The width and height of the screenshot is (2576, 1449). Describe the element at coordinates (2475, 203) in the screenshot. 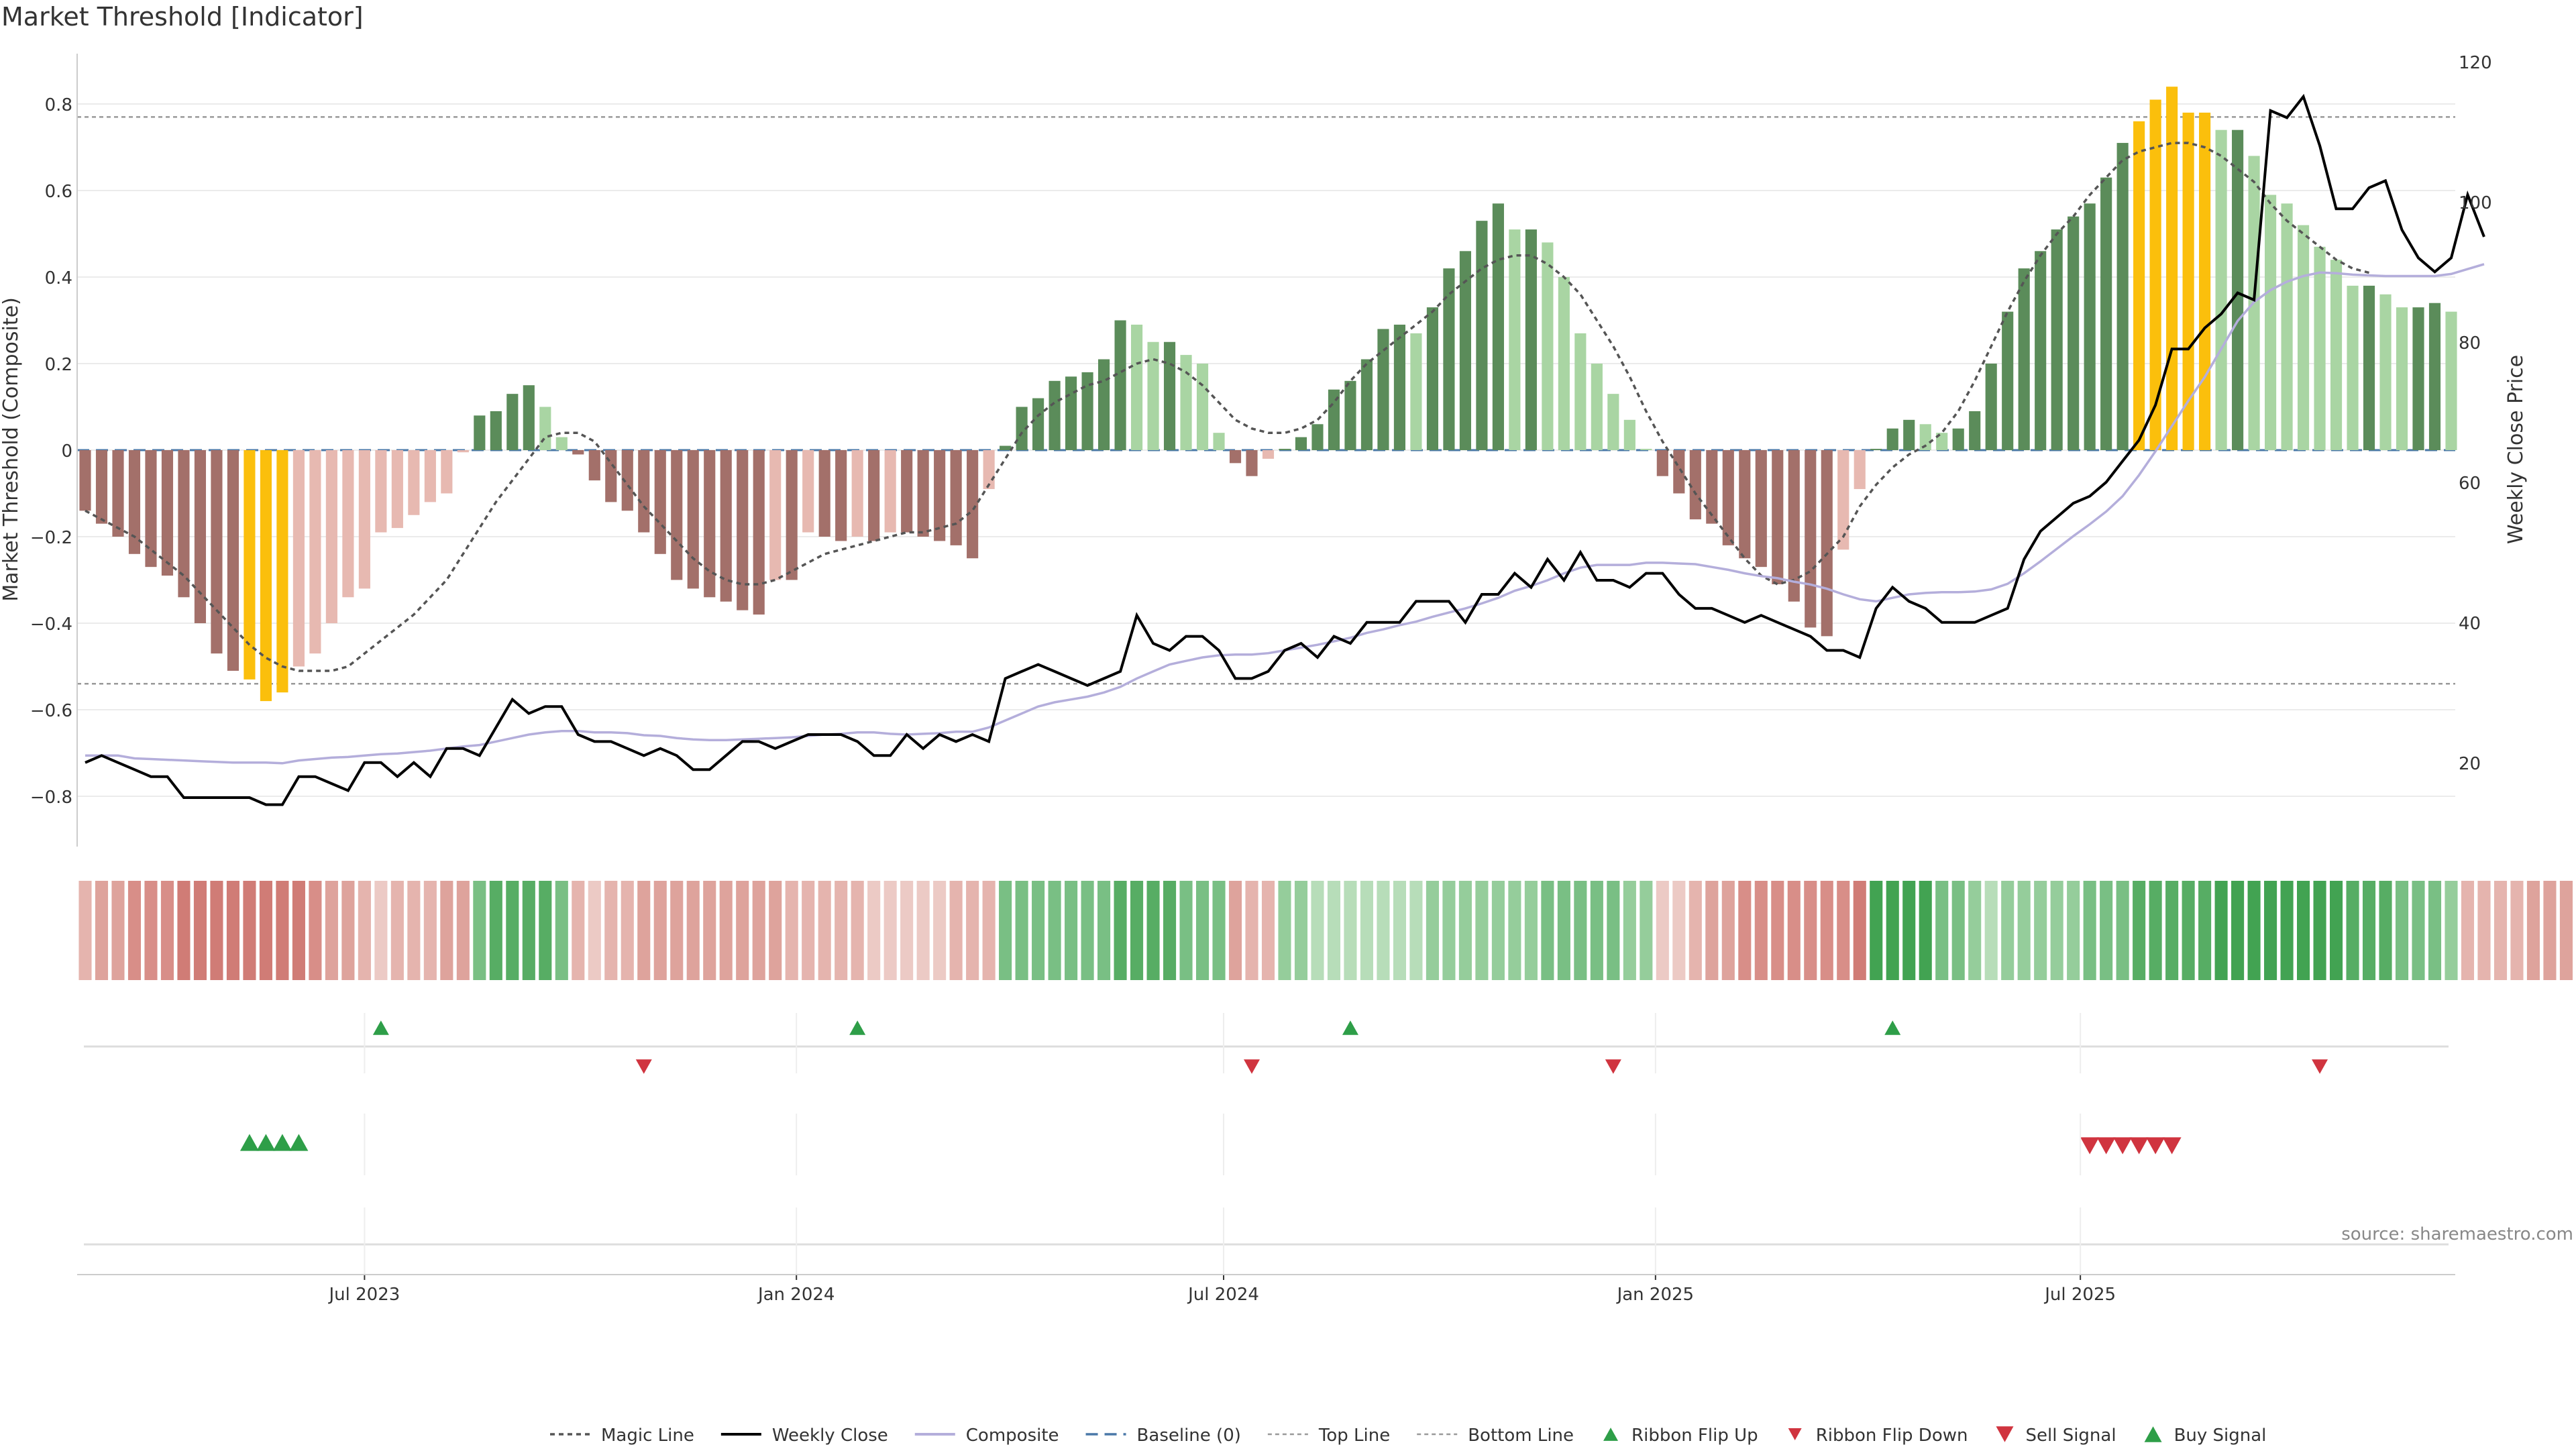

I see `right-tick-label: 100` at that location.